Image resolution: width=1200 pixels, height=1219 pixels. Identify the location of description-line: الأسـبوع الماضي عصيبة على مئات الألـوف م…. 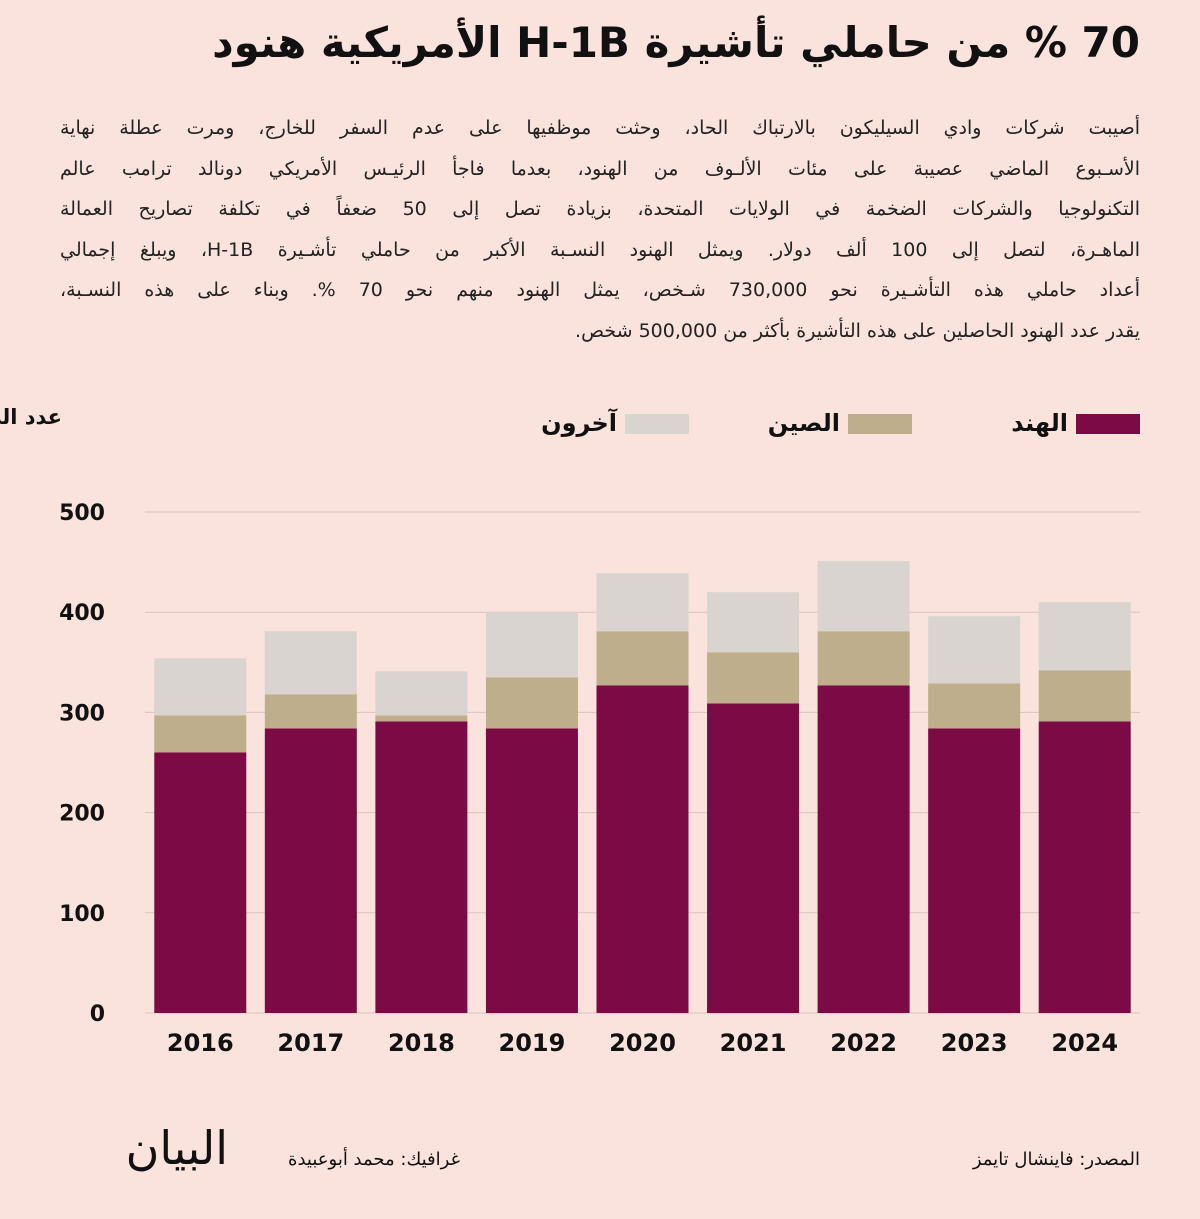
(600, 168).